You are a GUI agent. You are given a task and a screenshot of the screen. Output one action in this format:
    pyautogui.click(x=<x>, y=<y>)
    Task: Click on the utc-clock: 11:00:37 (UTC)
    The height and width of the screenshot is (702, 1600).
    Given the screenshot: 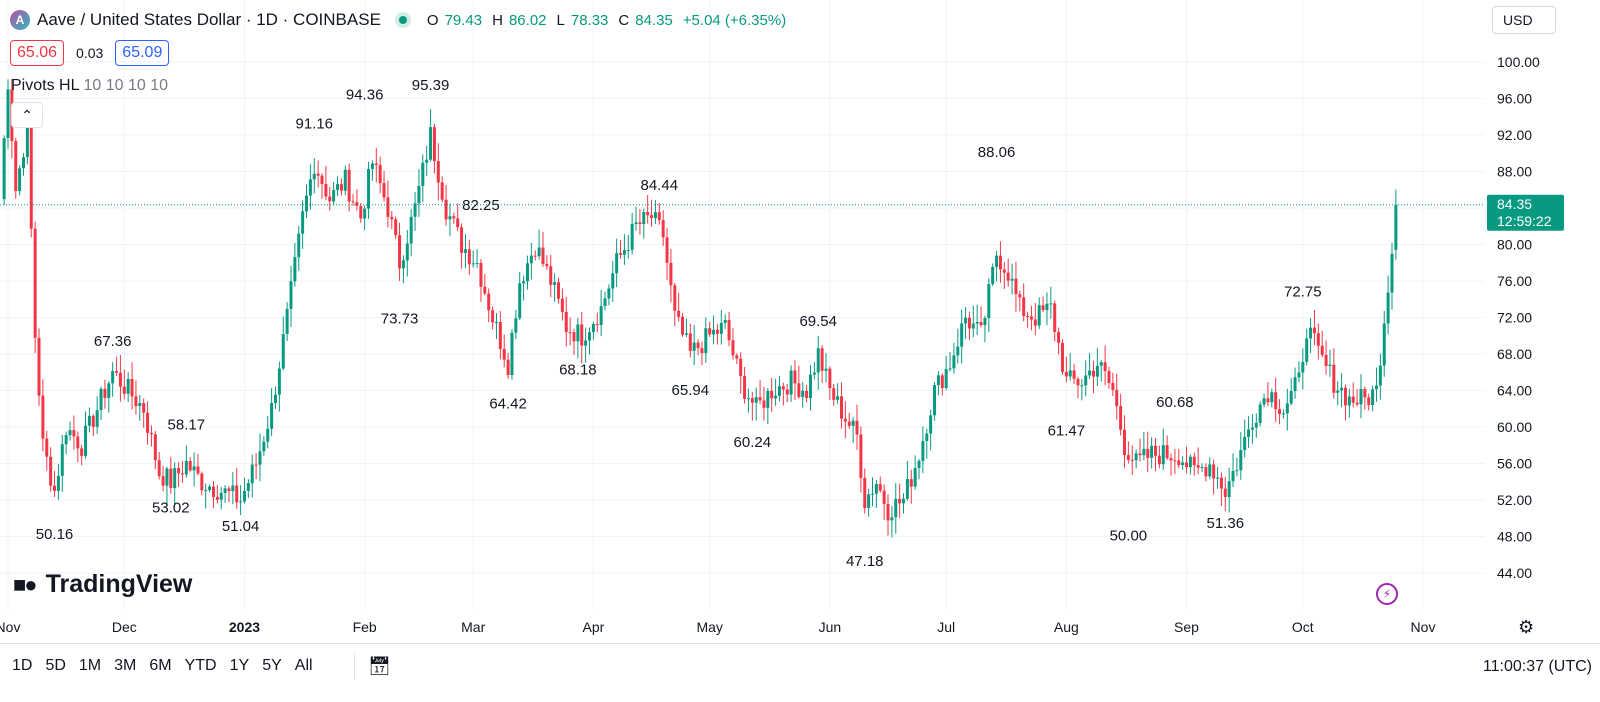 What is the action you would take?
    pyautogui.click(x=1537, y=666)
    